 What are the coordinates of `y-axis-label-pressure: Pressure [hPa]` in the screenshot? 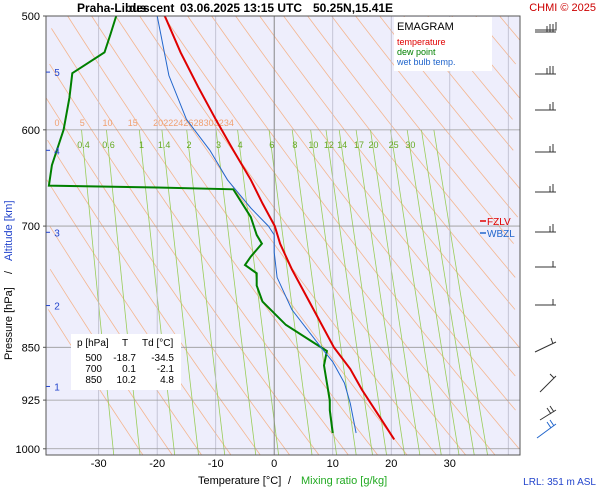 It's located at (9, 323).